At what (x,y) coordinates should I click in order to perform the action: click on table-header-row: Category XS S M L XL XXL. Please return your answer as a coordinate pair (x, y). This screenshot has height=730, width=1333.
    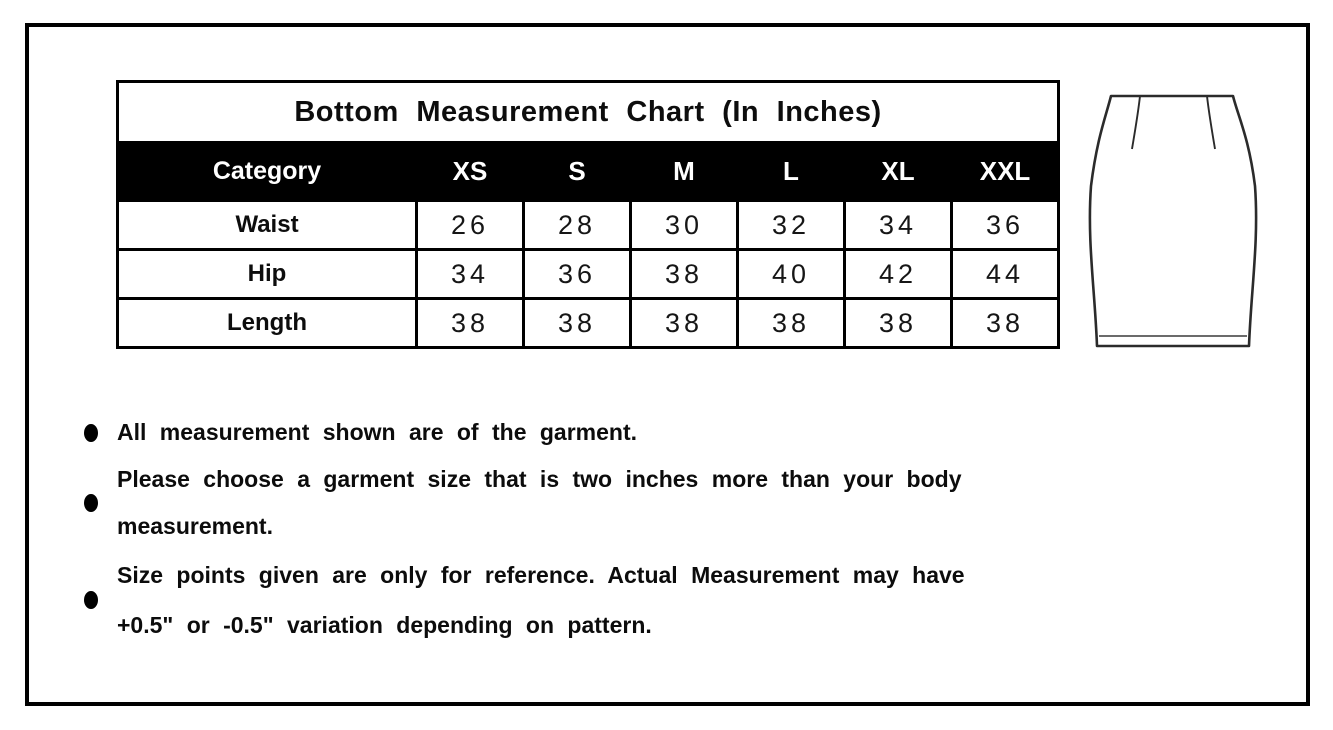
    Looking at the image, I should click on (588, 171).